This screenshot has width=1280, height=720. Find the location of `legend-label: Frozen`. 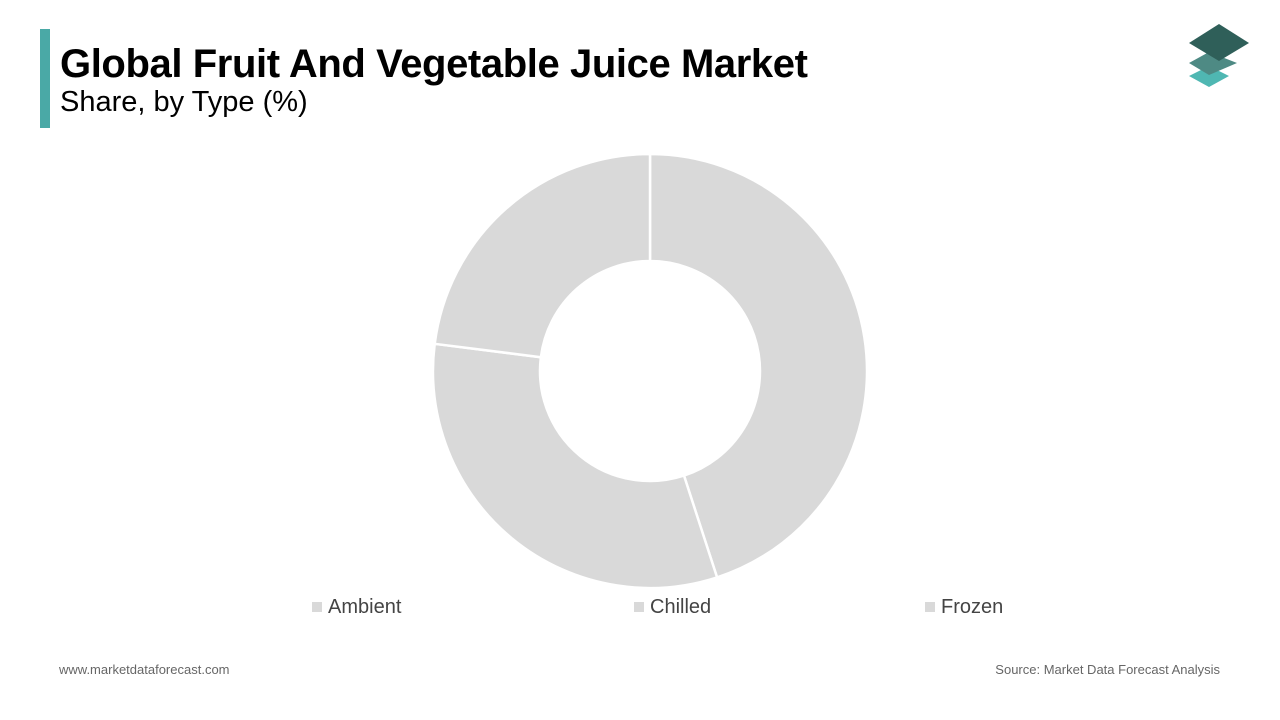

legend-label: Frozen is located at coordinates (972, 606).